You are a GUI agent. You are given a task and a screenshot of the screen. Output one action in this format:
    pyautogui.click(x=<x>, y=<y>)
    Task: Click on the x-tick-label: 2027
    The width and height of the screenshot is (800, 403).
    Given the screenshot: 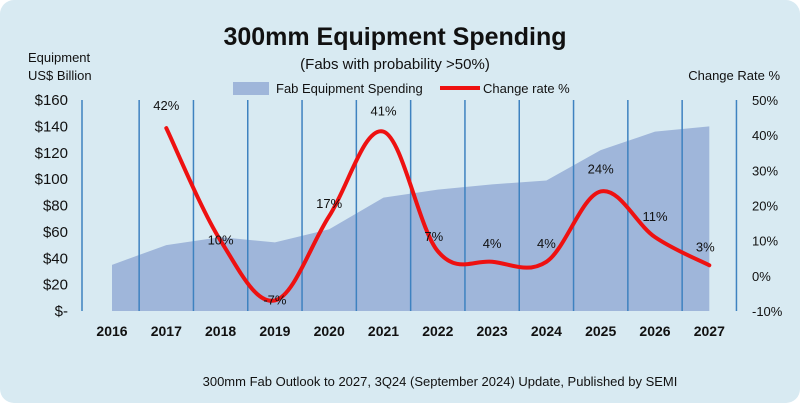 What is the action you would take?
    pyautogui.click(x=709, y=331)
    